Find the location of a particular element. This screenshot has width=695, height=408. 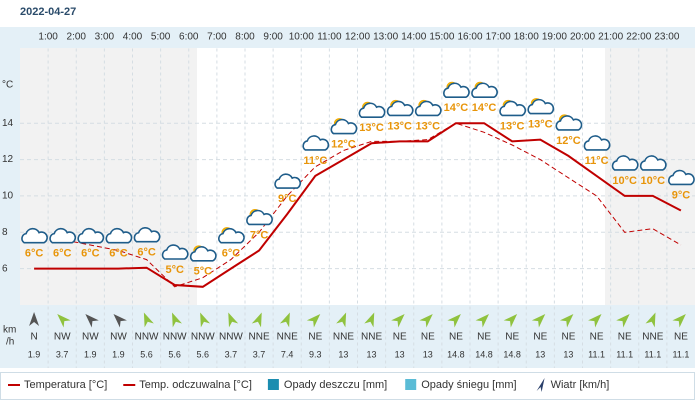

x-tick-label: 14:00 is located at coordinates (413, 37).